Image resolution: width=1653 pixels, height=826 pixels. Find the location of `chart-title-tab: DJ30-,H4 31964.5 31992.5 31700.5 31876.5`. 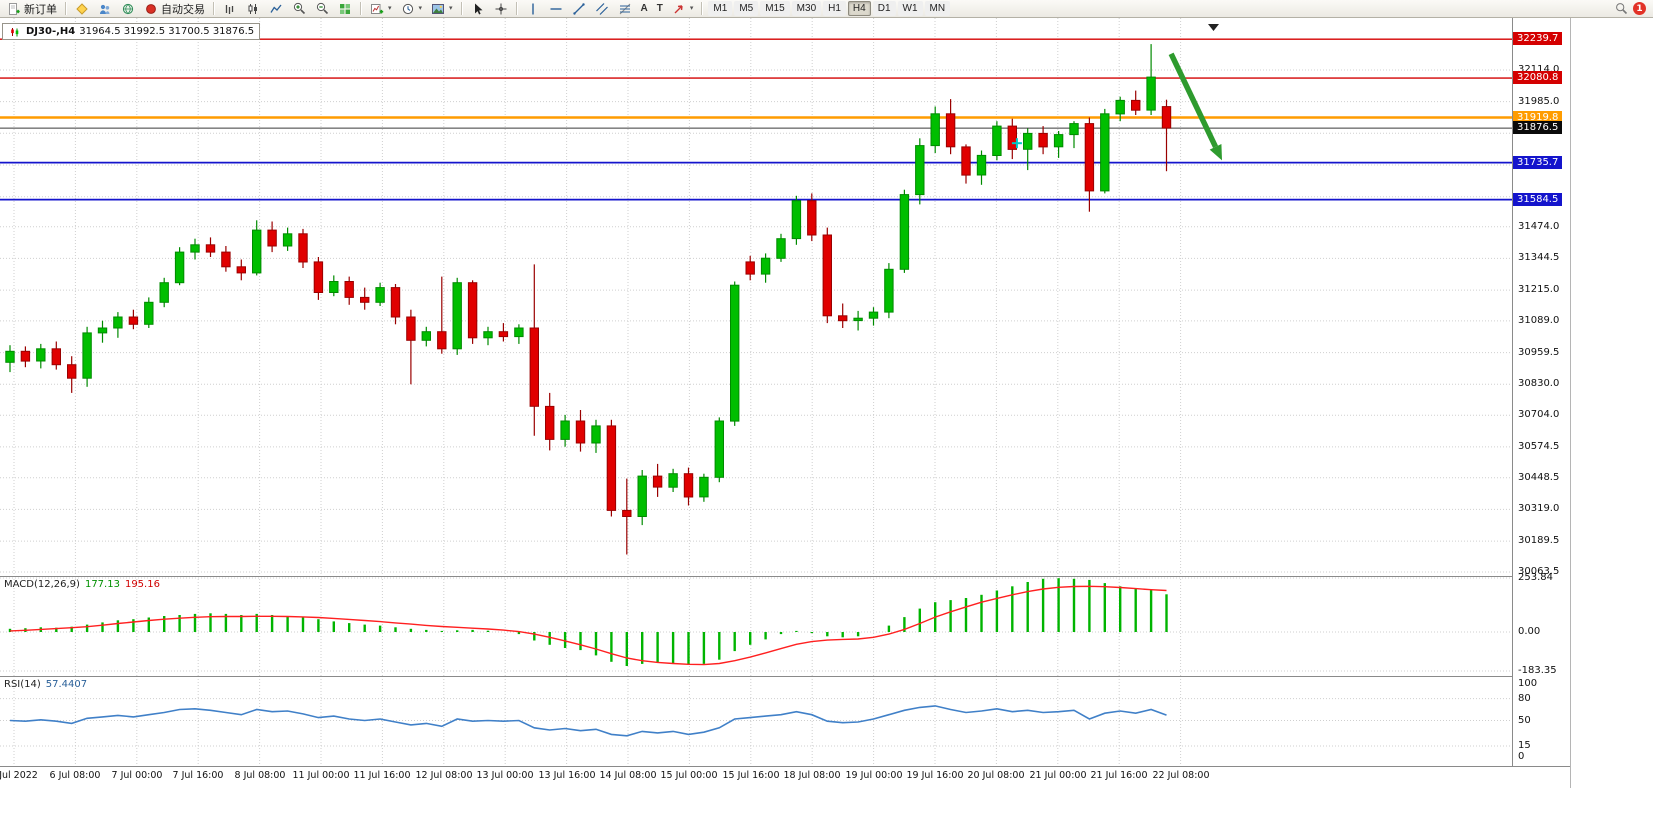

chart-title-tab: DJ30-,H4 31964.5 31992.5 31700.5 31876.5 is located at coordinates (131, 31).